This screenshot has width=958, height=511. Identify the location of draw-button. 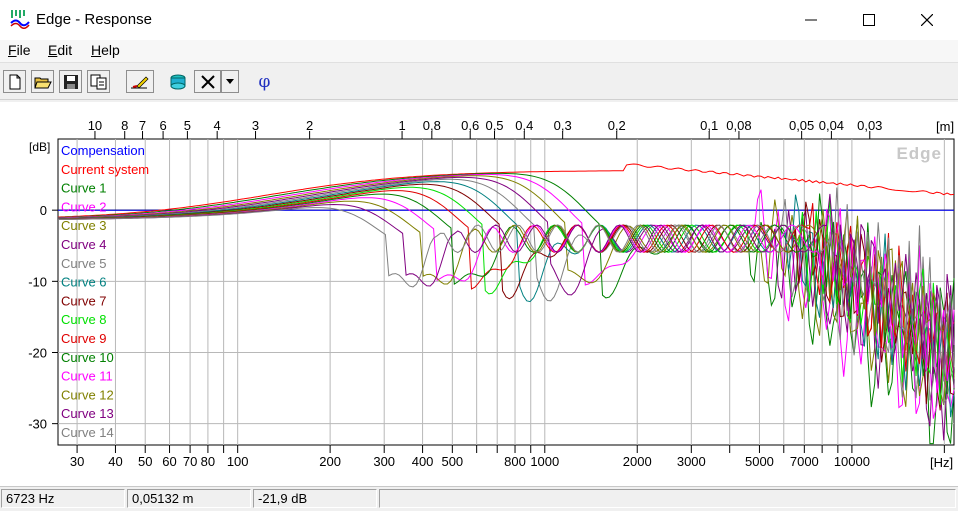
(140, 81).